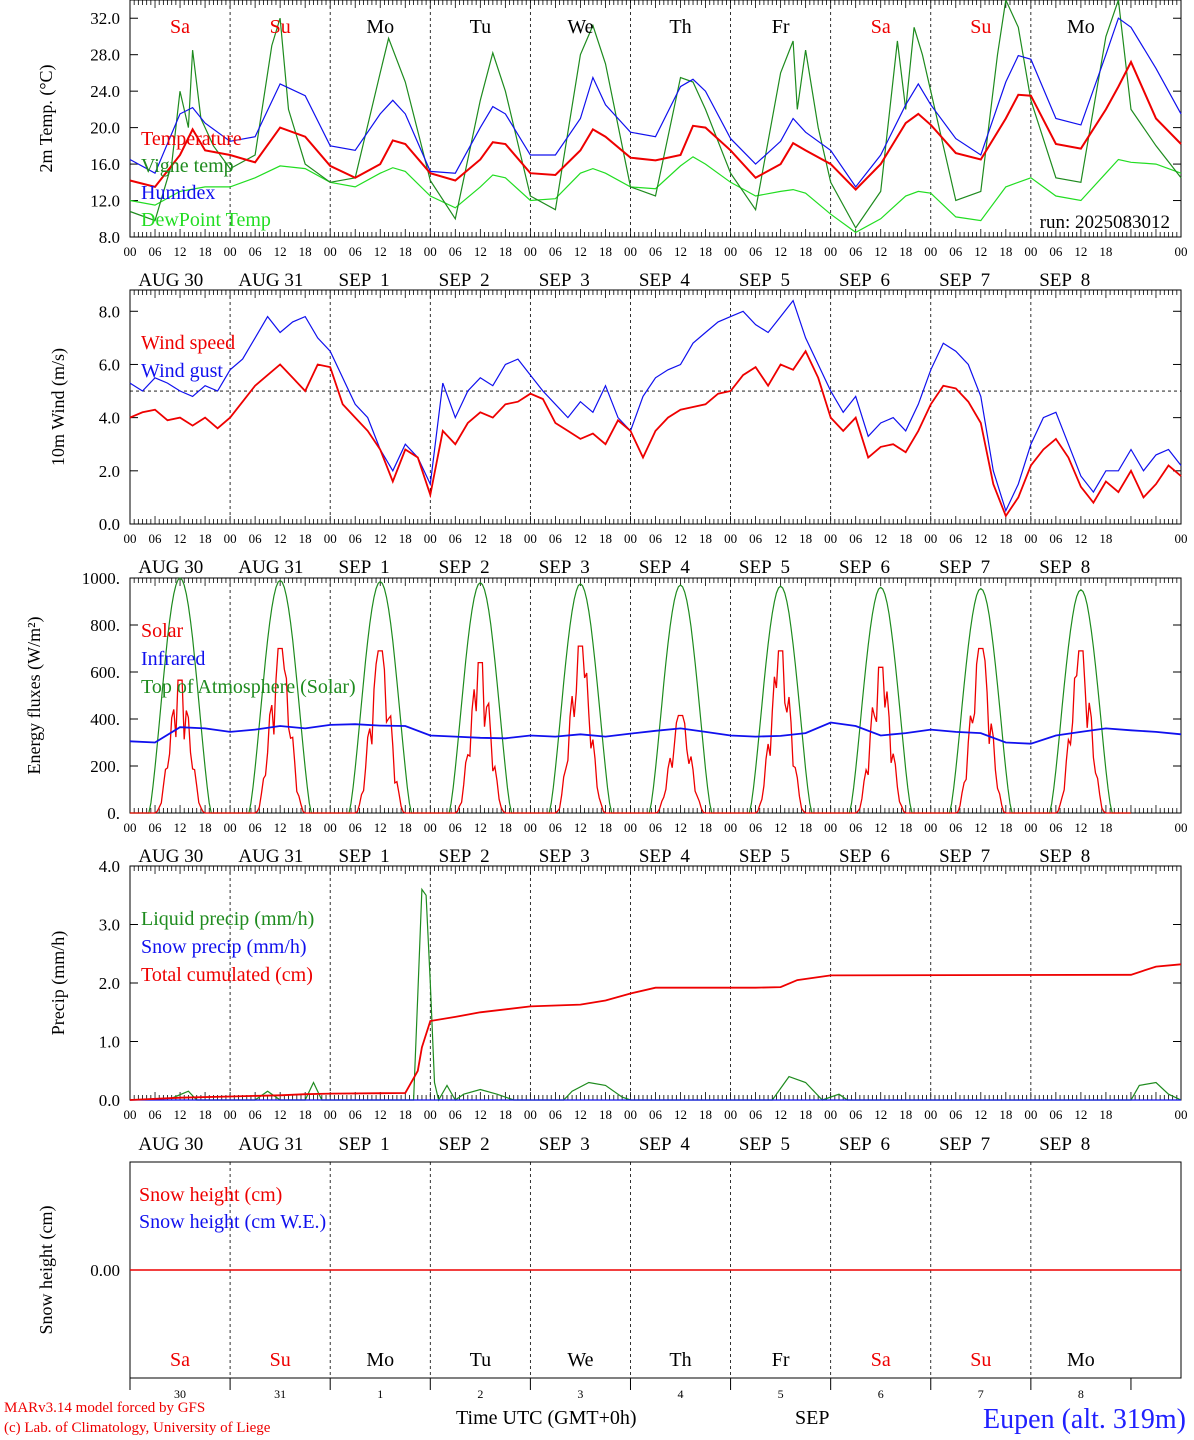  What do you see at coordinates (655, 433) in the screenshot?
I see `wind-series-speed` at bounding box center [655, 433].